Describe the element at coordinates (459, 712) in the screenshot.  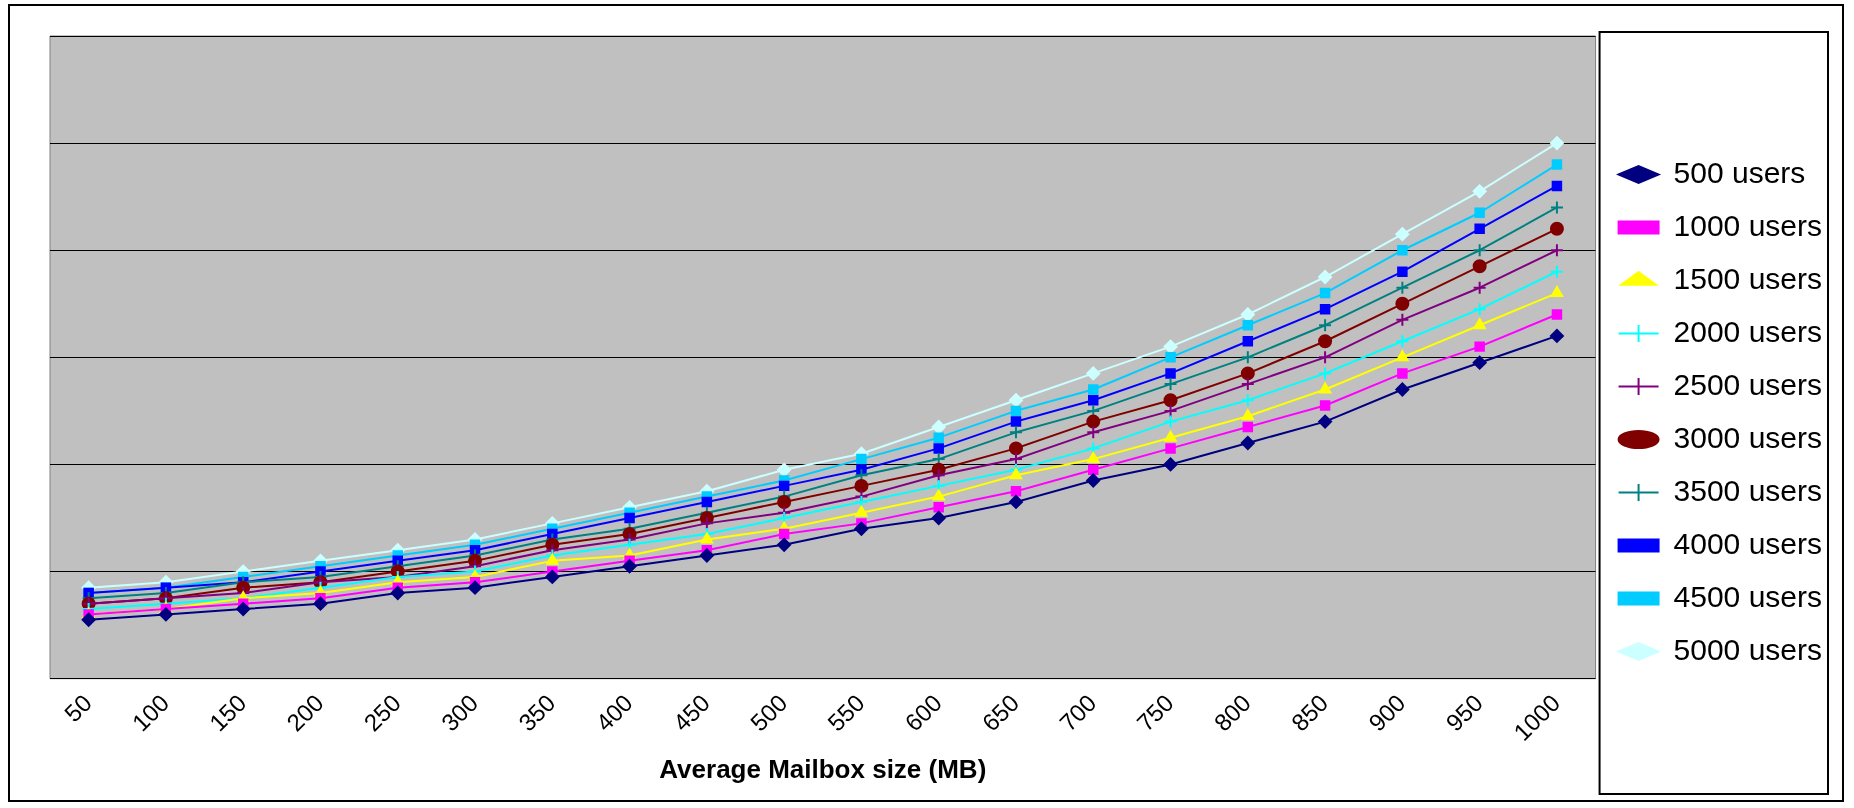
I see `x-tick-label: 300` at that location.